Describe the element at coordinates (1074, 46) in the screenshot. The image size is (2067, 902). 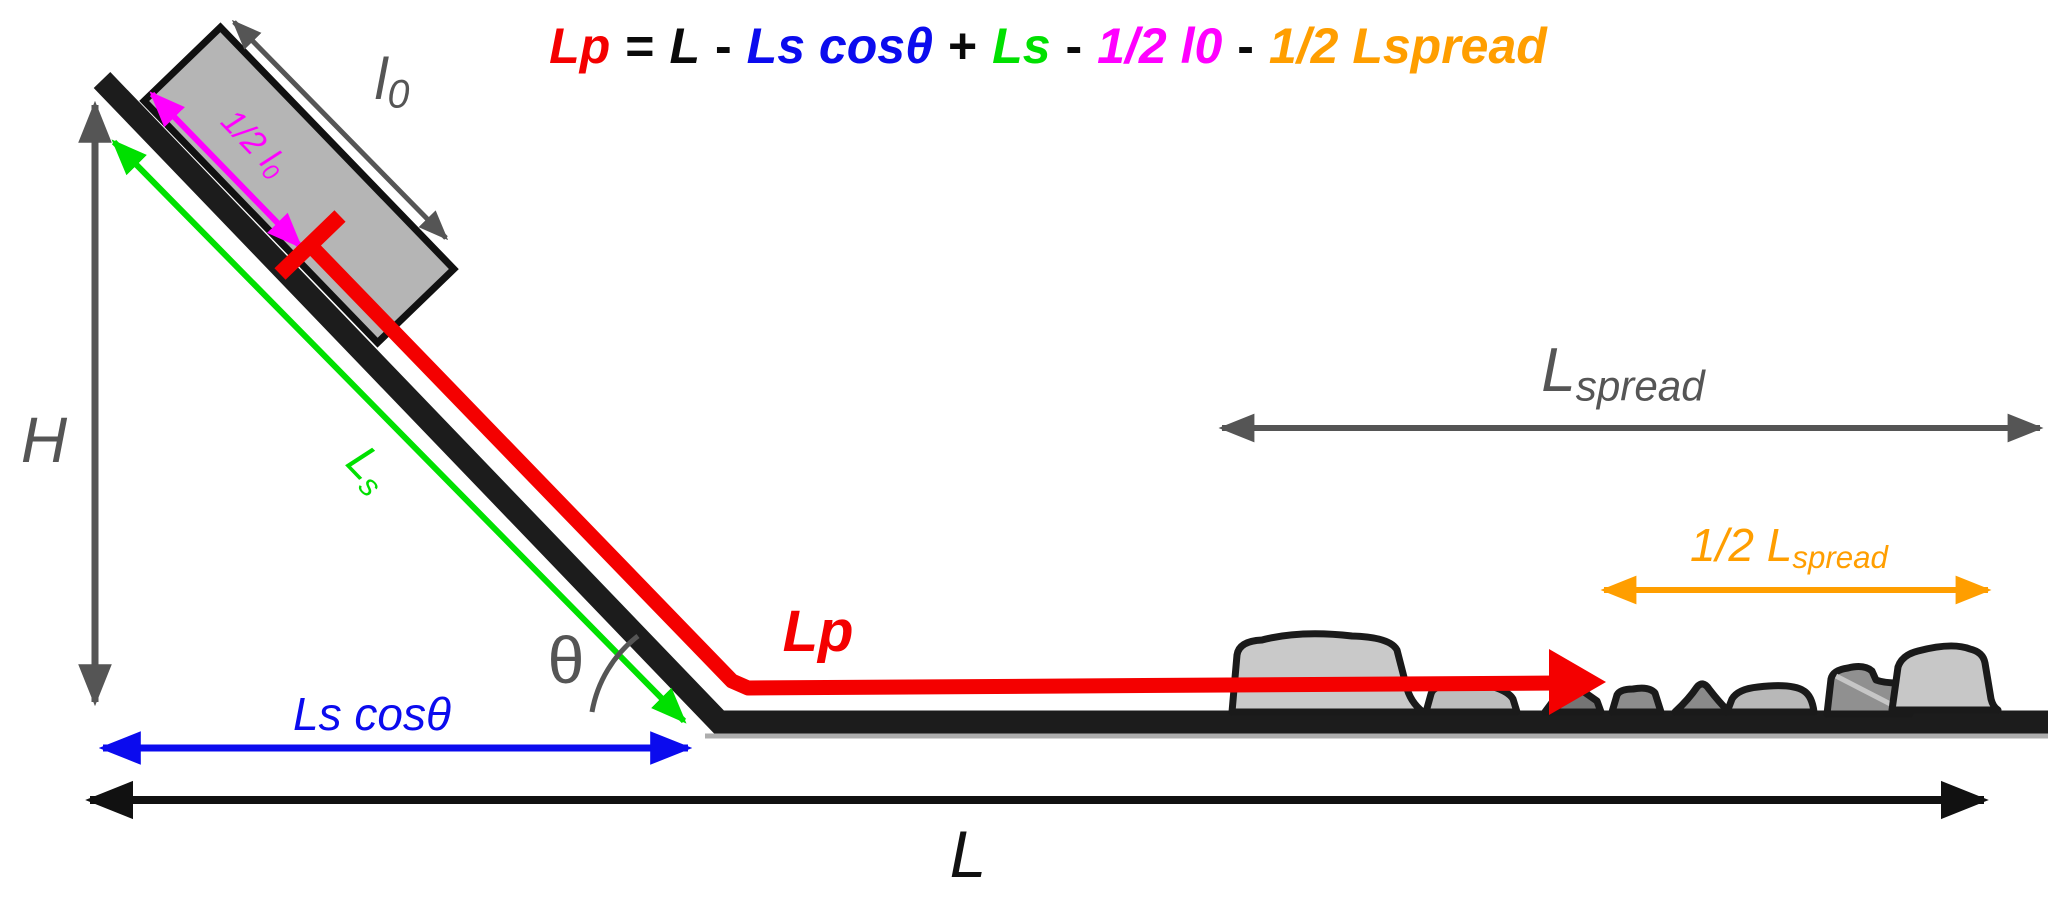
I see `formula-minus-2: -` at that location.